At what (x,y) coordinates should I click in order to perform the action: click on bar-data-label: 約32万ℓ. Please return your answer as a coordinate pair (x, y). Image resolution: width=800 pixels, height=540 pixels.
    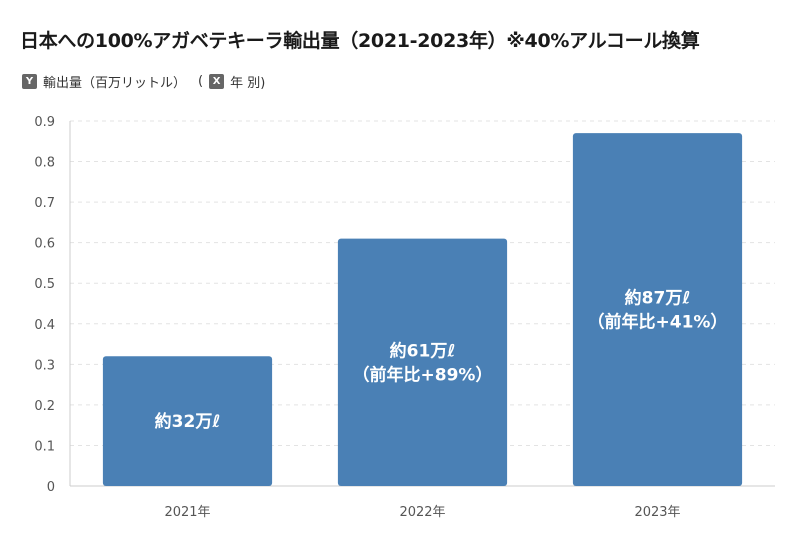
    Looking at the image, I should click on (188, 421).